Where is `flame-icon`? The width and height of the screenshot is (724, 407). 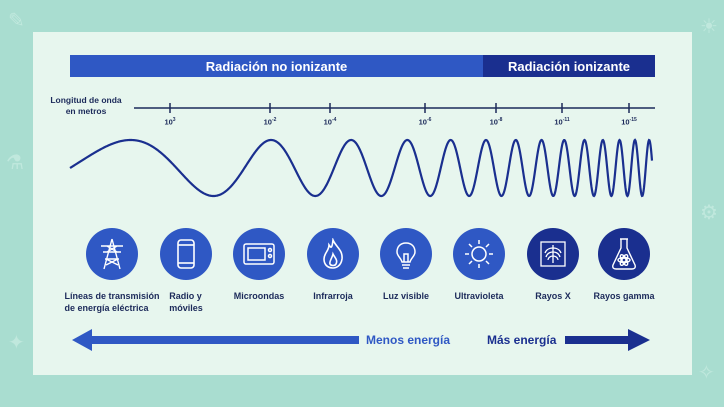
flame-icon is located at coordinates (333, 254).